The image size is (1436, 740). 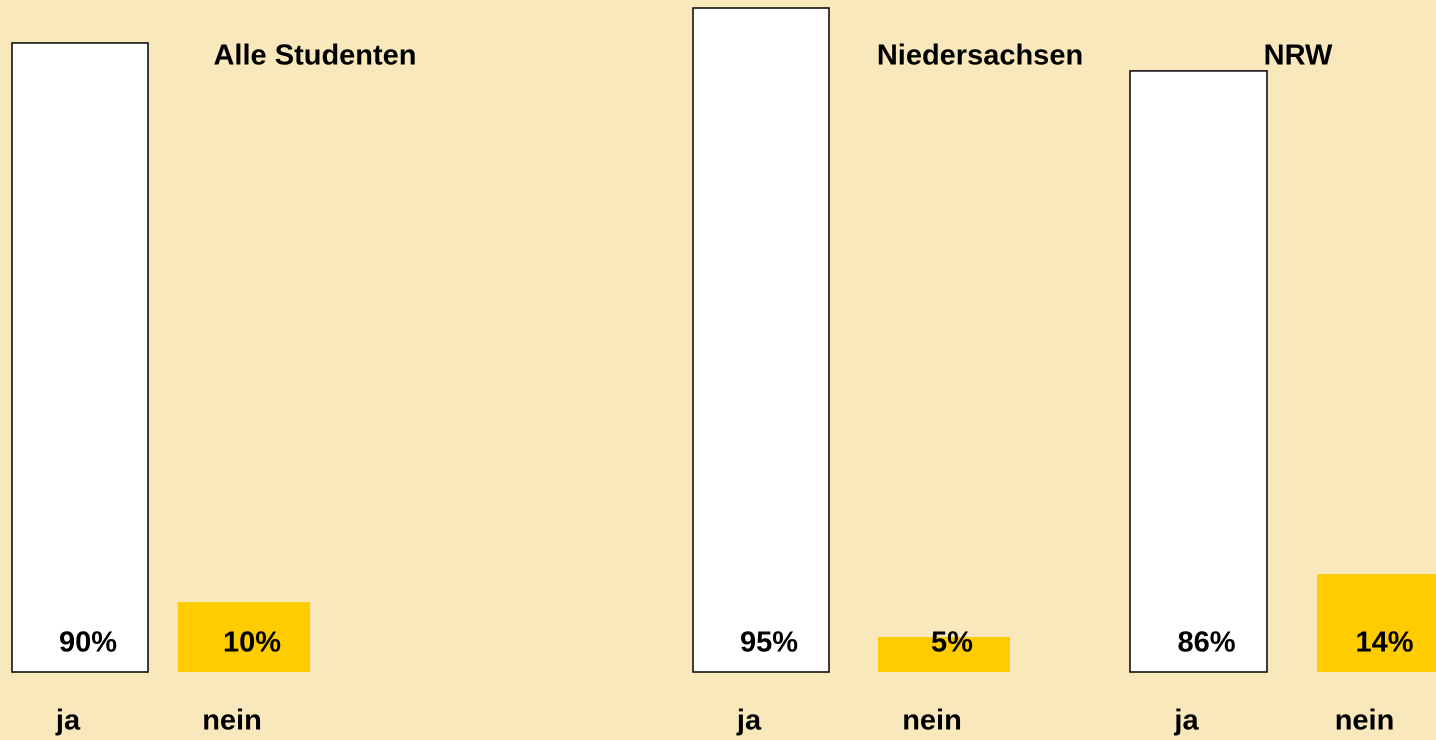 What do you see at coordinates (980, 56) in the screenshot?
I see `chart-title: Niedersachsen` at bounding box center [980, 56].